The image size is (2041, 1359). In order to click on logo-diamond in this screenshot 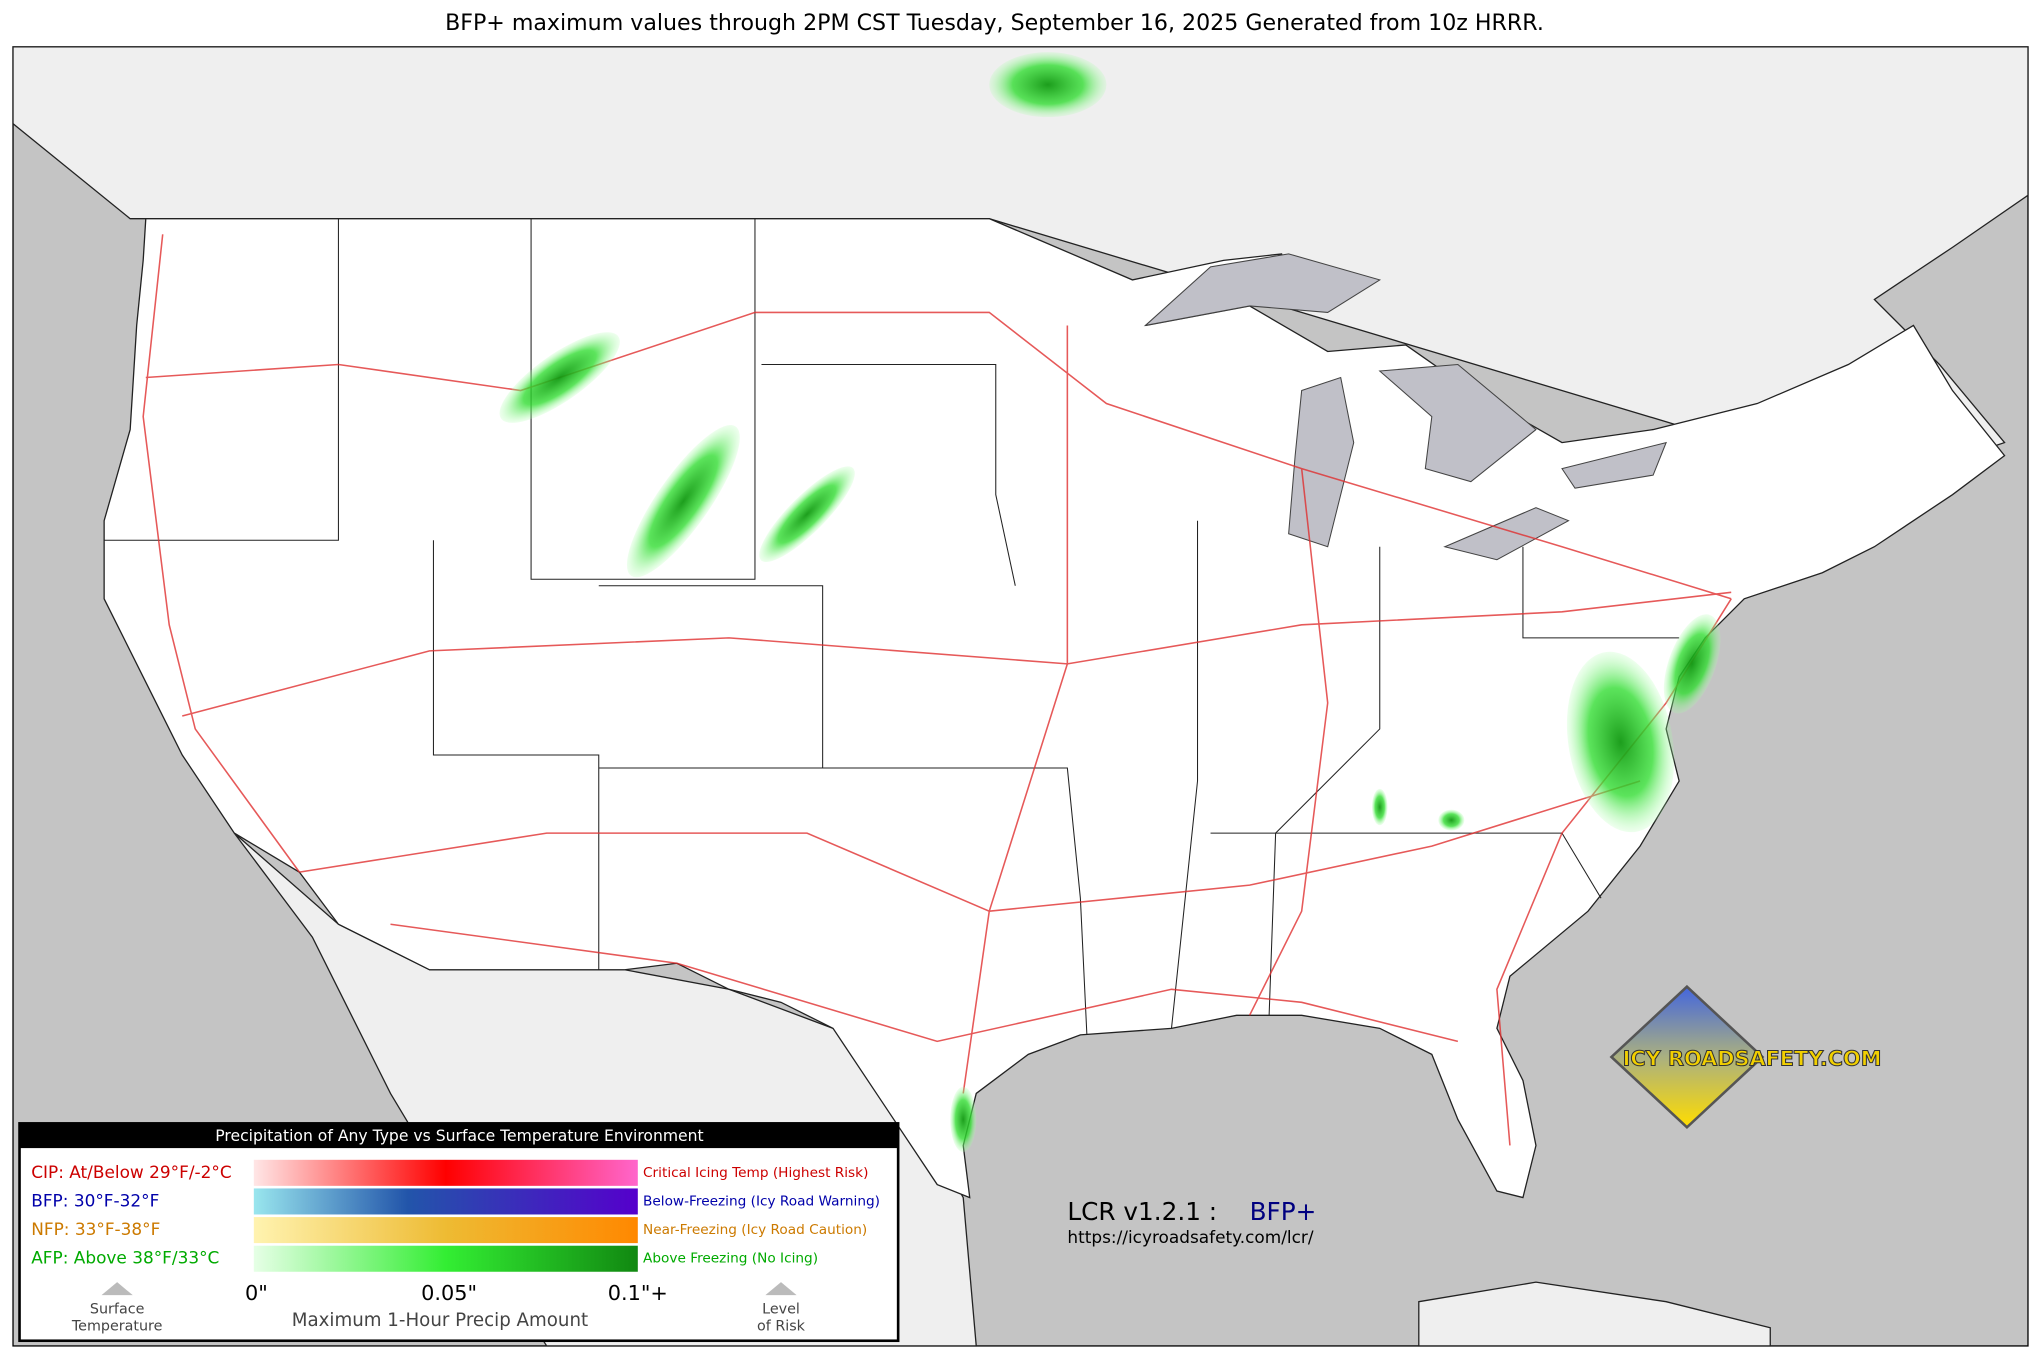, I will do `click(1687, 1057)`.